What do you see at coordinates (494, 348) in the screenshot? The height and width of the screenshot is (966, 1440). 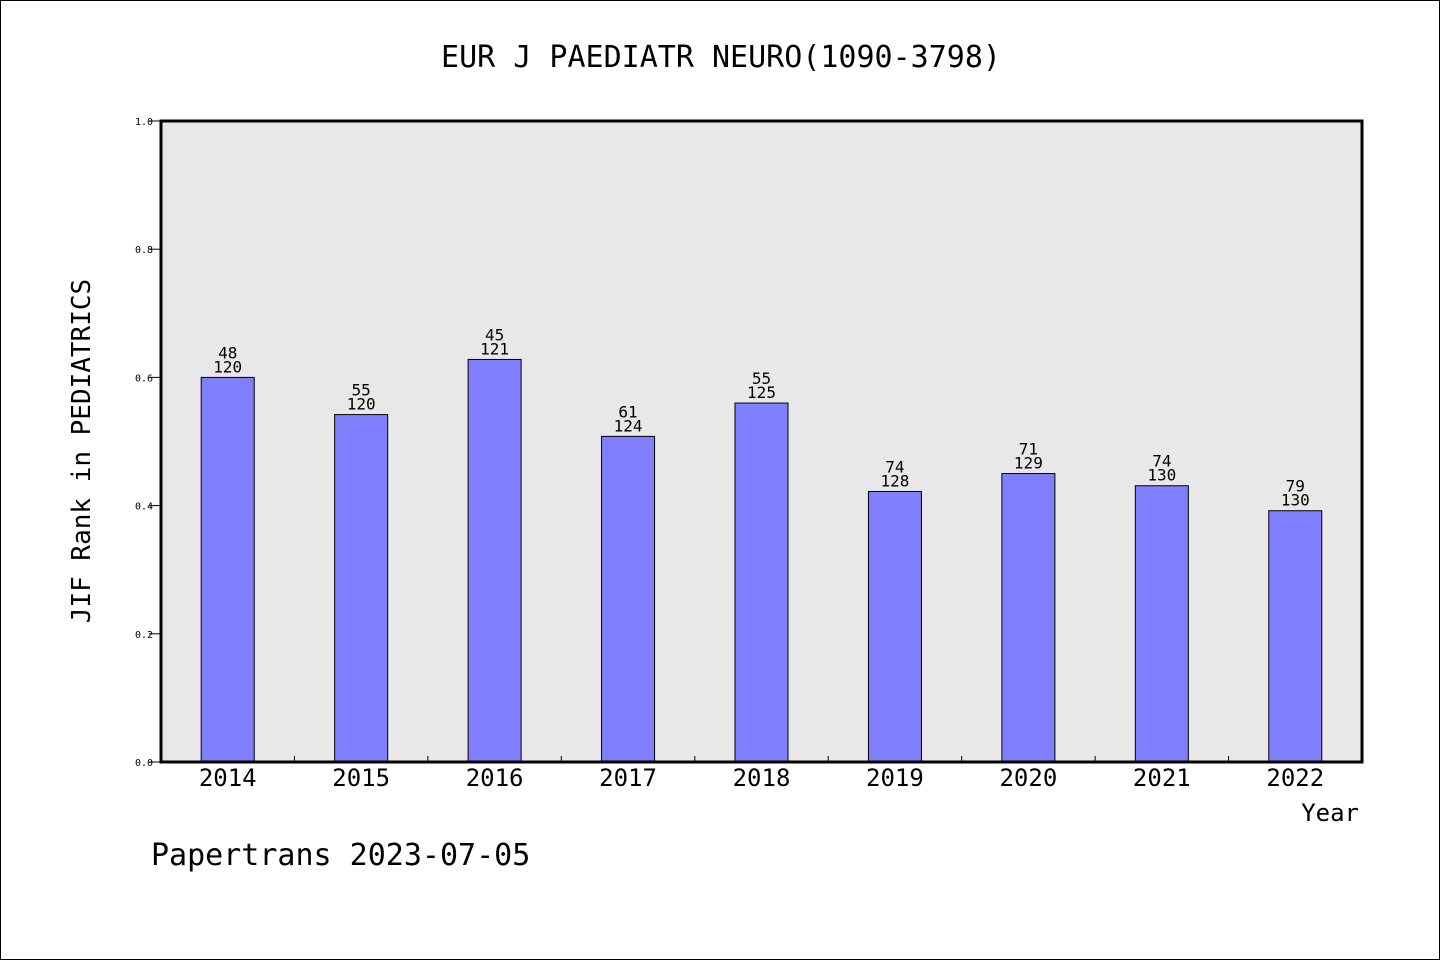 I see `data-label-total-2016: 121` at bounding box center [494, 348].